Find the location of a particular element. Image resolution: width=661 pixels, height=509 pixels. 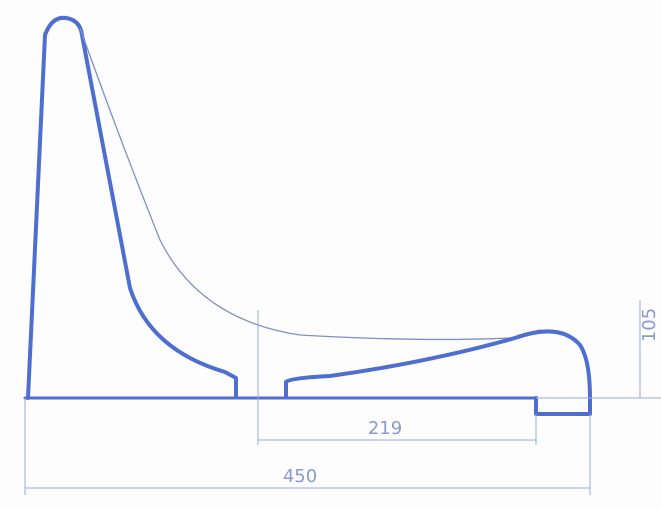

dimension-label: 450 is located at coordinates (300, 476).